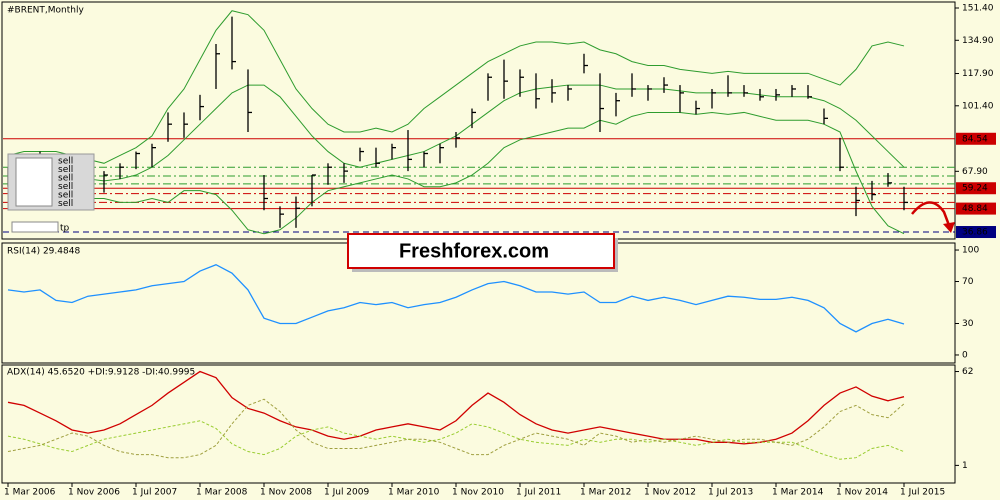  I want to click on y-tick-label: 67.90, so click(975, 172).